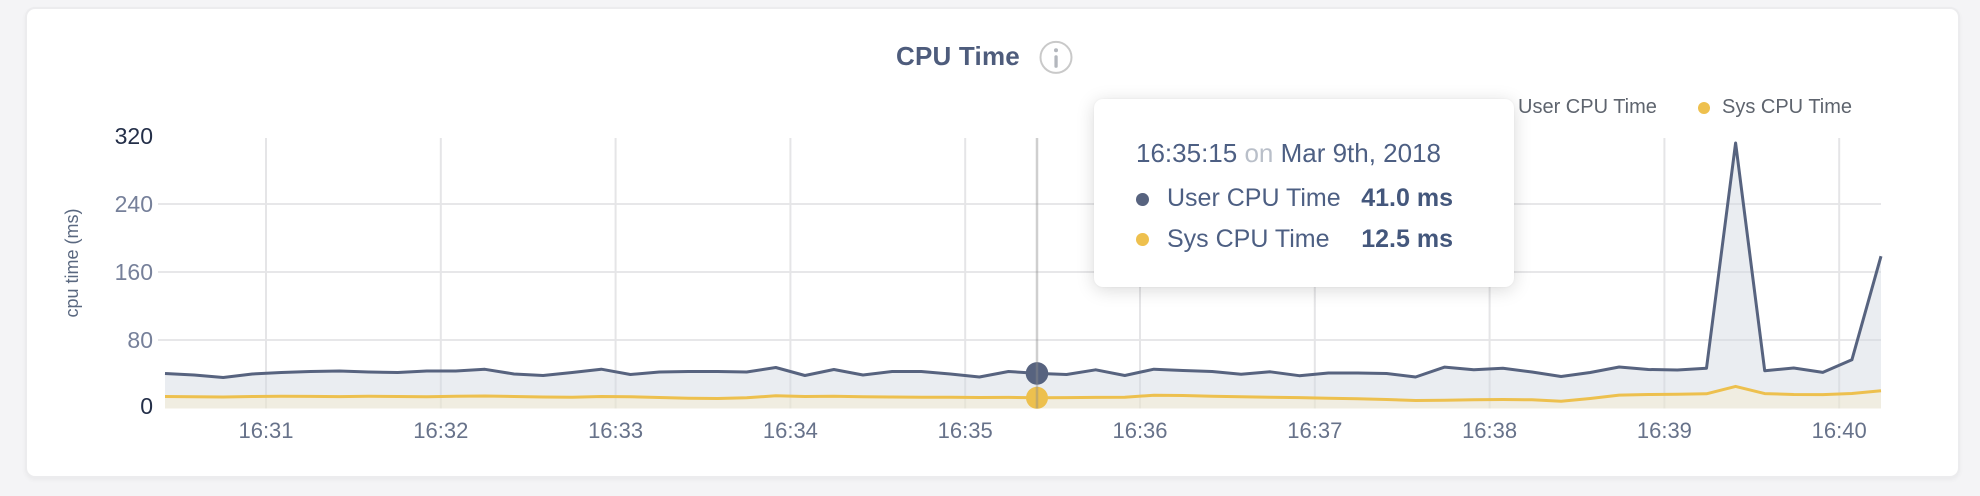  Describe the element at coordinates (146, 406) in the screenshot. I see `svg-text: 0` at that location.